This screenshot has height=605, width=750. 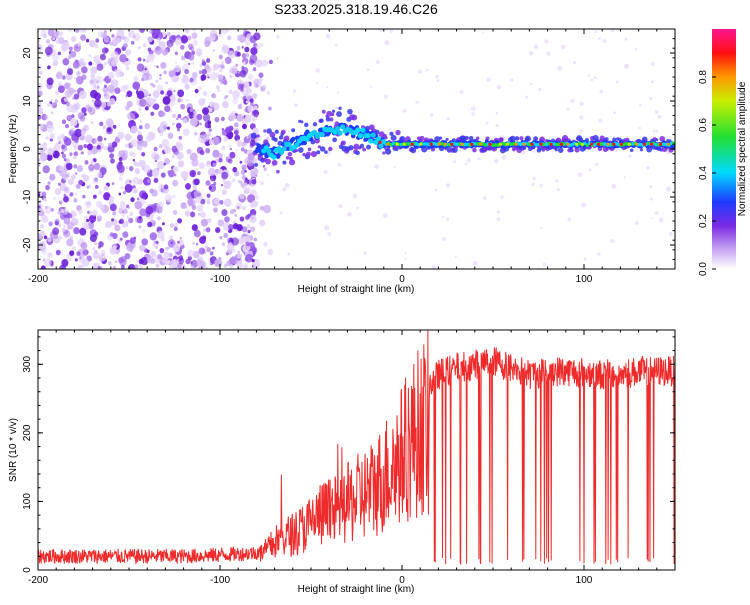 I want to click on spectrogram-ytick-label: -20, so click(x=27, y=244).